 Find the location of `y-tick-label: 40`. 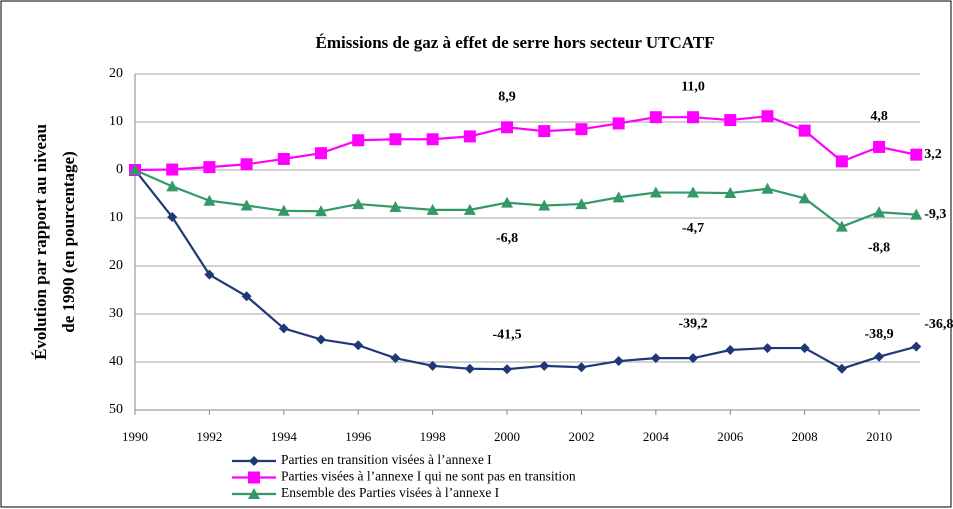

y-tick-label: 40 is located at coordinates (116, 361).